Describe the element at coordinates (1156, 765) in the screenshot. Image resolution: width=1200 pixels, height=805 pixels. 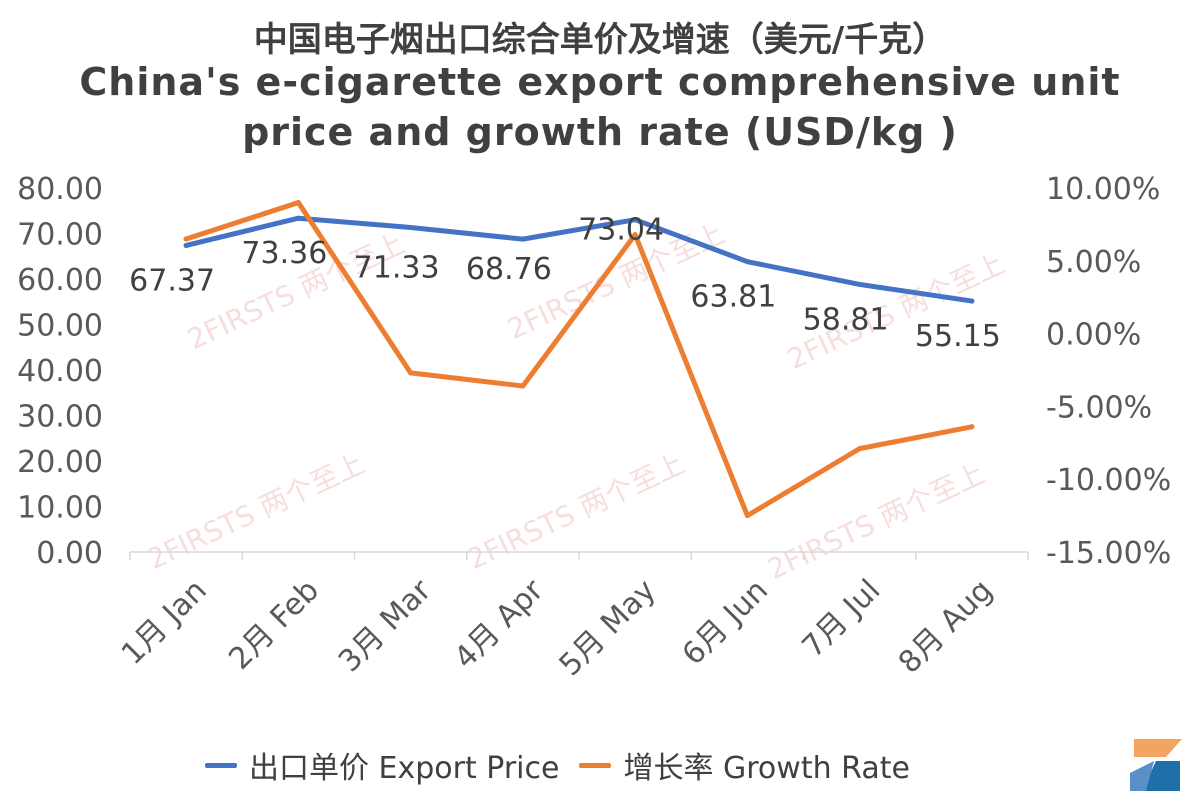
I see `2firsts-logo` at that location.